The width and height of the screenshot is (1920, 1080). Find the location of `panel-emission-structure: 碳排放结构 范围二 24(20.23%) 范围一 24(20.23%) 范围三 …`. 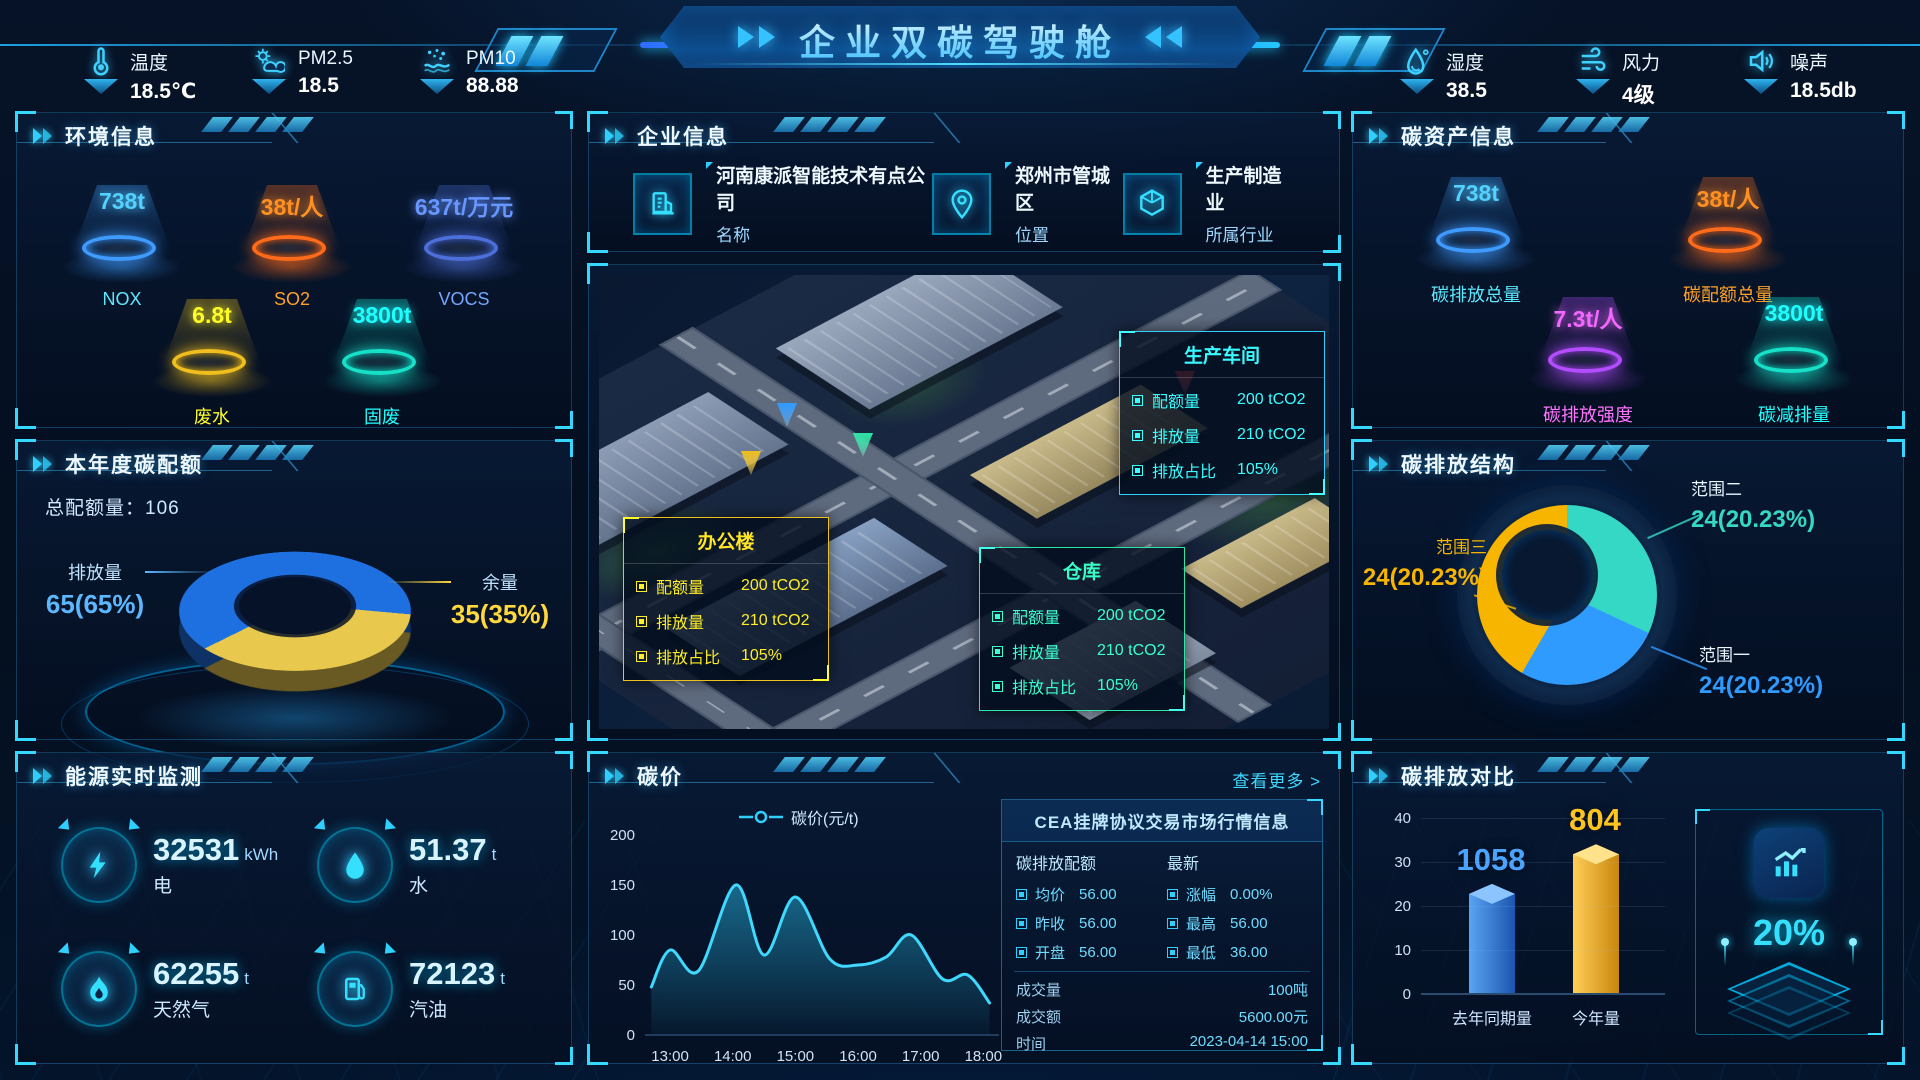

panel-emission-structure: 碳排放结构 范围二 24(20.23%) 范围一 24(20.23%) 范围三 … is located at coordinates (1628, 590).